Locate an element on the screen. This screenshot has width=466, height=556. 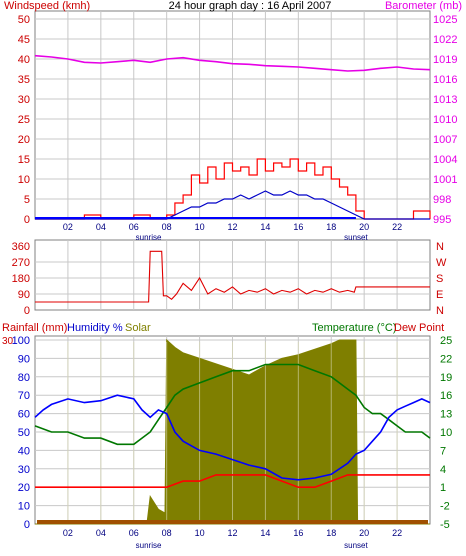
chart-title: 24 hour graph day : 16 April 2007 is located at coordinates (250, 6).